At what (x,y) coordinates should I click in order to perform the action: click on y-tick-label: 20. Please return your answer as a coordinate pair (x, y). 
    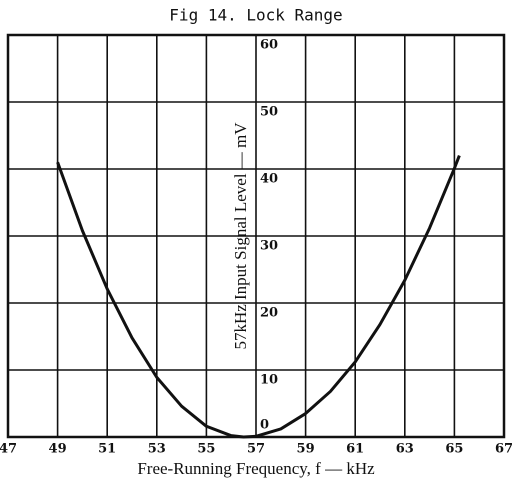
    Looking at the image, I should click on (269, 313).